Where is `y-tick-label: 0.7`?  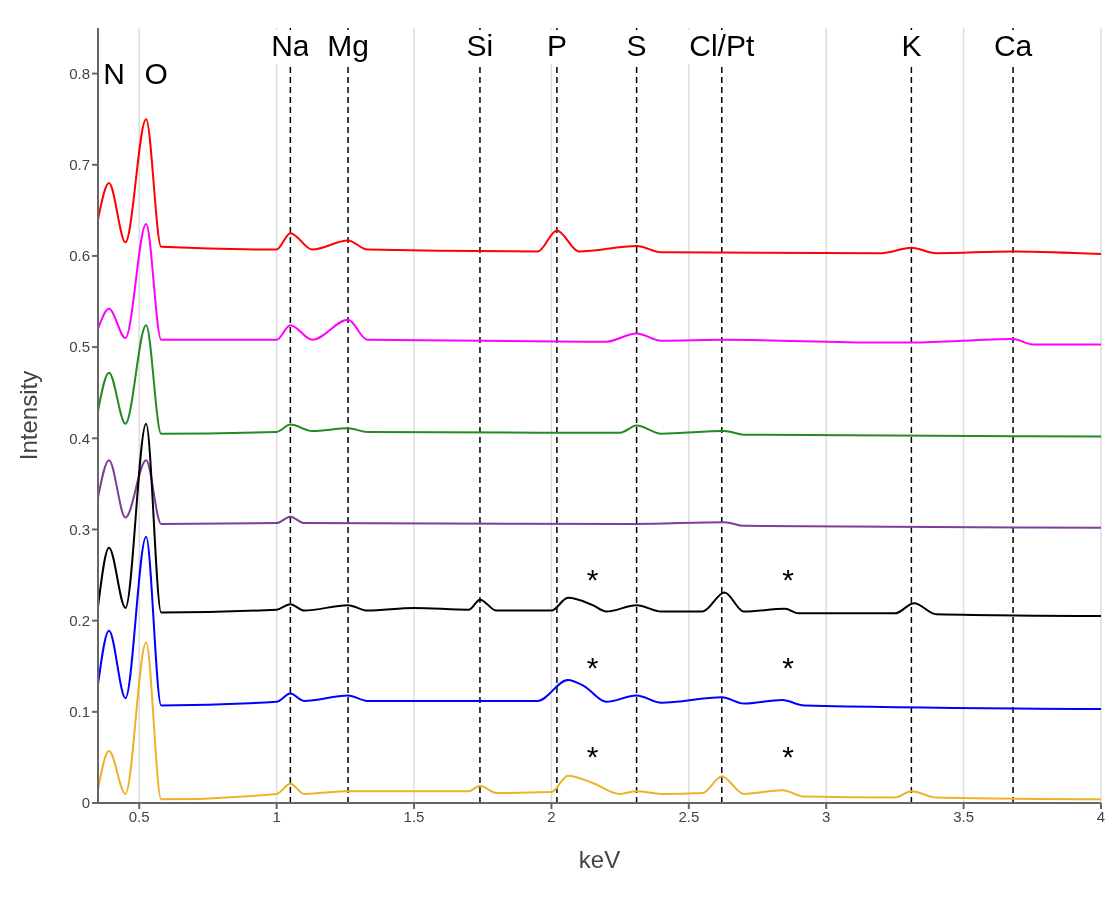
y-tick-label: 0.7 is located at coordinates (79, 165).